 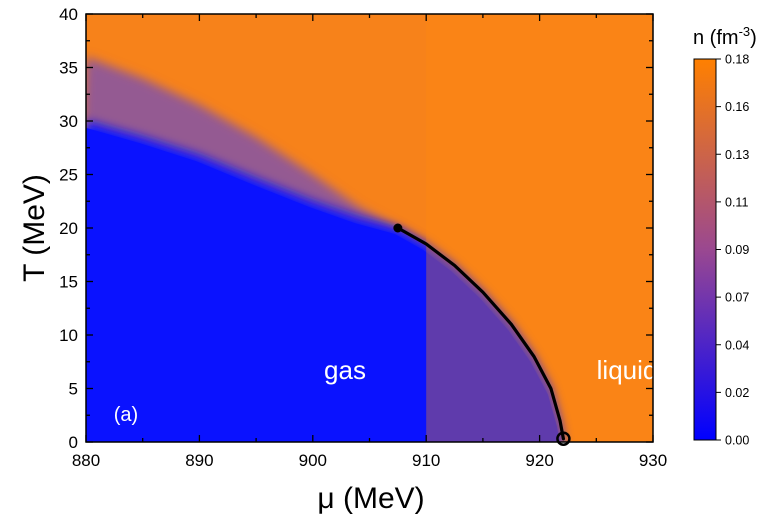 I want to click on x-tick-label: 920, so click(x=539, y=460).